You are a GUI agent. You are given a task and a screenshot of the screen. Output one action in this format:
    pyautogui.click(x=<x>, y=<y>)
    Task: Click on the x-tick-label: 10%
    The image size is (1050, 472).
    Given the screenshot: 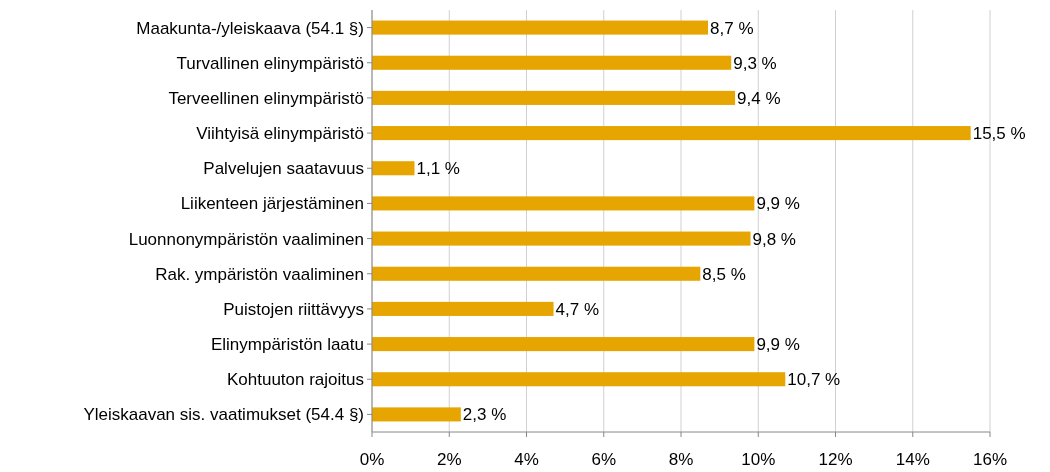 What is the action you would take?
    pyautogui.click(x=758, y=459)
    